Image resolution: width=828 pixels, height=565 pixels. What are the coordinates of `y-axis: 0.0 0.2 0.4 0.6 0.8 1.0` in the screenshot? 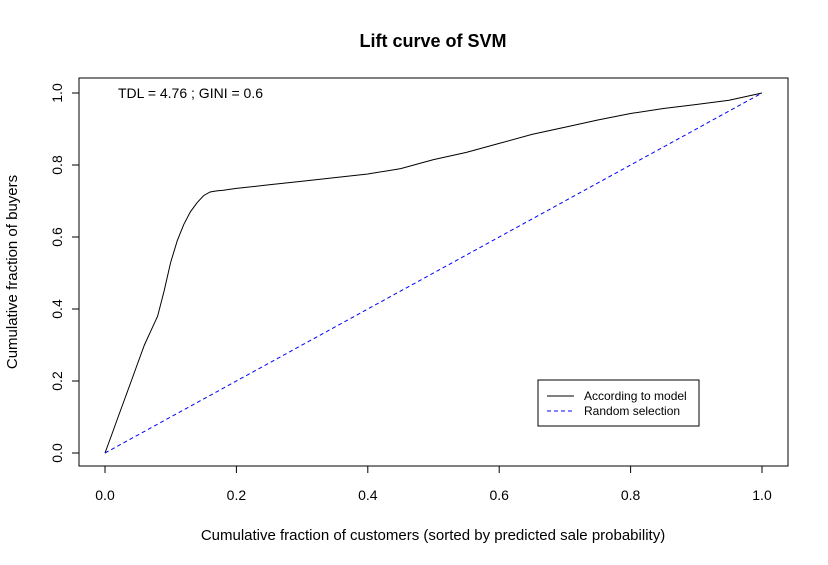 It's located at (64, 273).